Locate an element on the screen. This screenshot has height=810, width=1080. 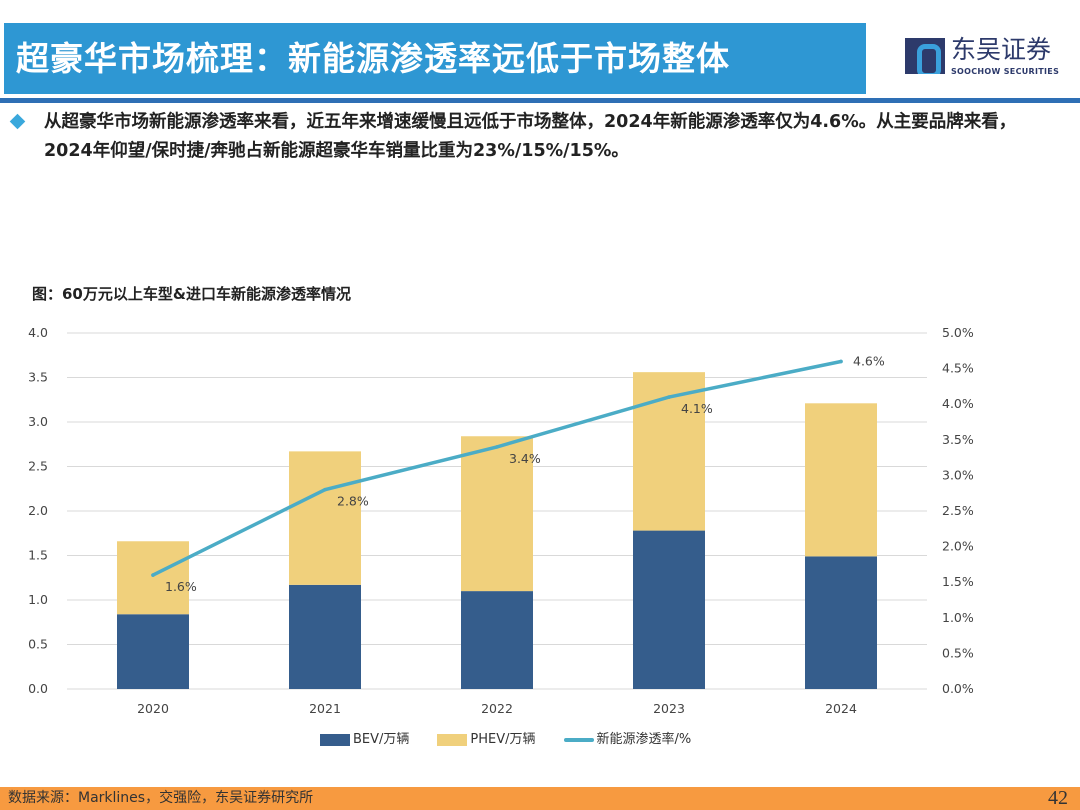
y-tick-label: 0.5 is located at coordinates (38, 644).